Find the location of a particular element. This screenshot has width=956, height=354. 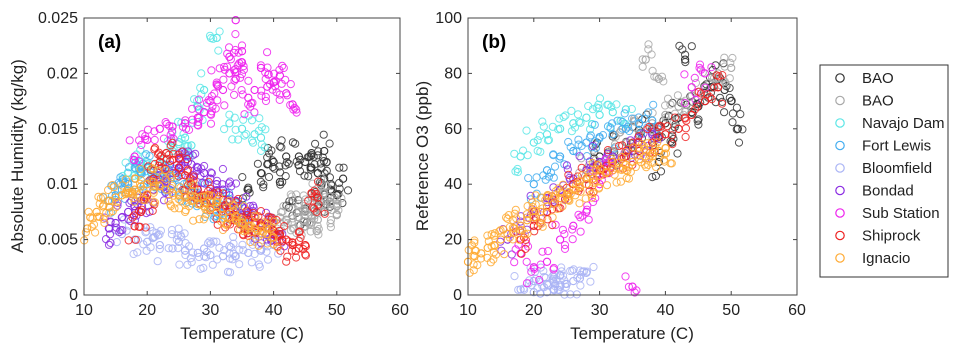

panel-b-xlabel: Temperature (C) is located at coordinates (632, 333).